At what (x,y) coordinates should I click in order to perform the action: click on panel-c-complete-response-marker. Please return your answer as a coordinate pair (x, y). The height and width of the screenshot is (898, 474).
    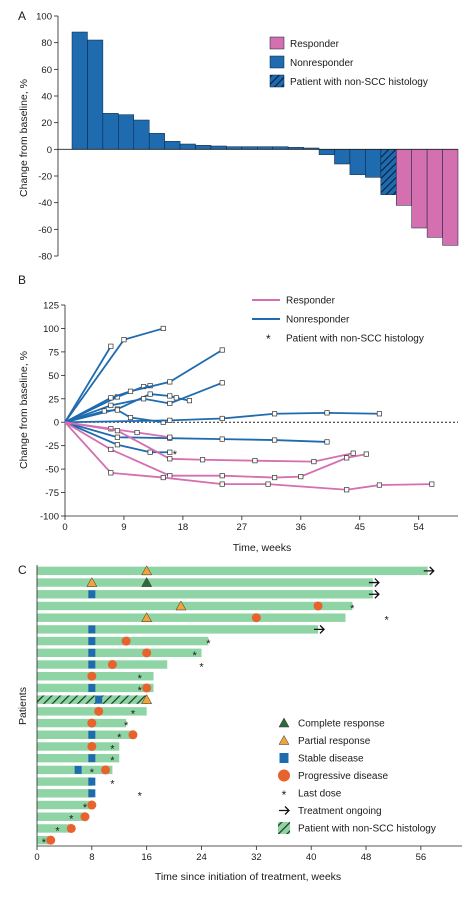
    Looking at the image, I should click on (147, 582).